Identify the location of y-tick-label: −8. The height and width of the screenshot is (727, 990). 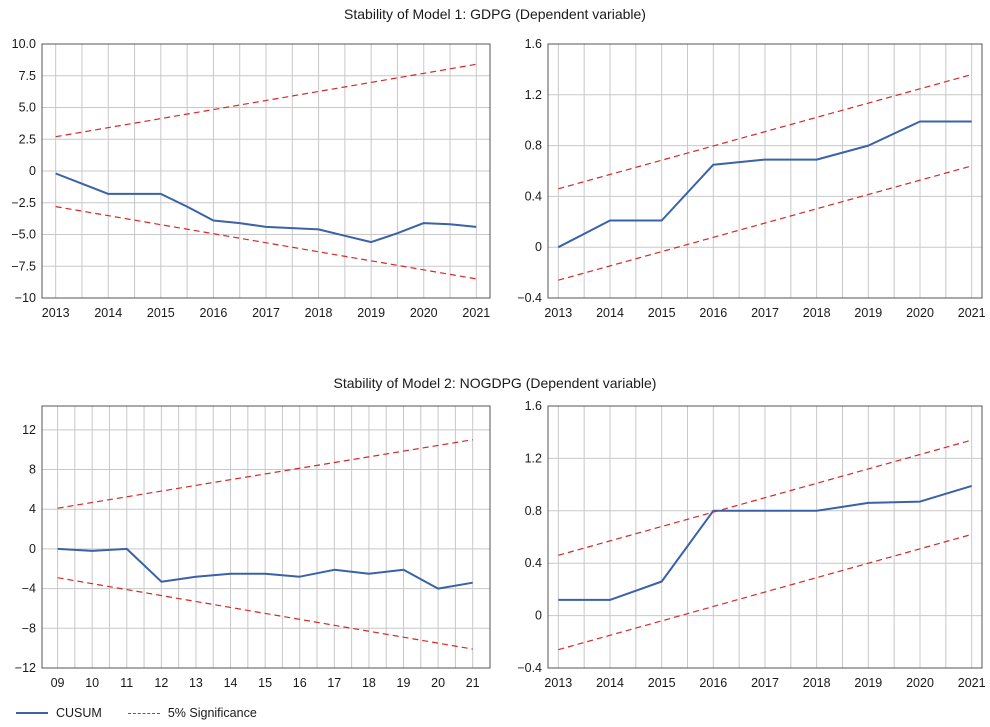
(29, 628).